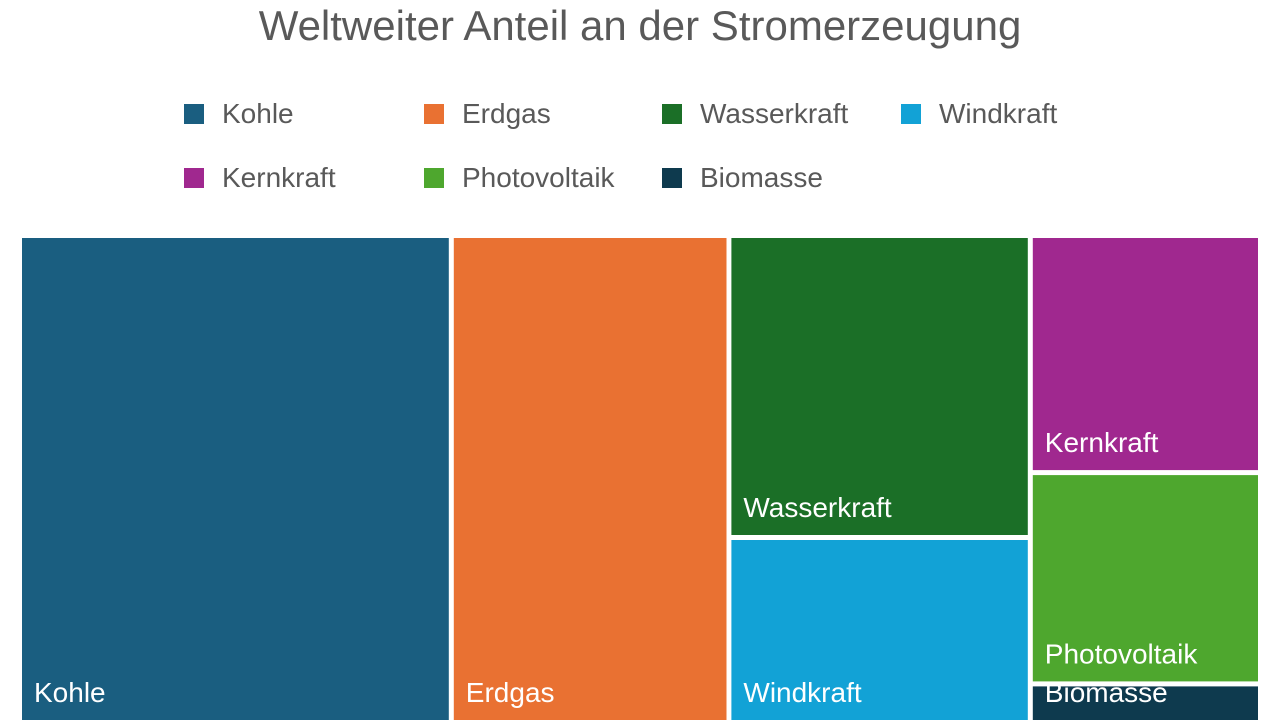 This screenshot has width=1280, height=720. I want to click on treemap-tile-erdgas, so click(590, 479).